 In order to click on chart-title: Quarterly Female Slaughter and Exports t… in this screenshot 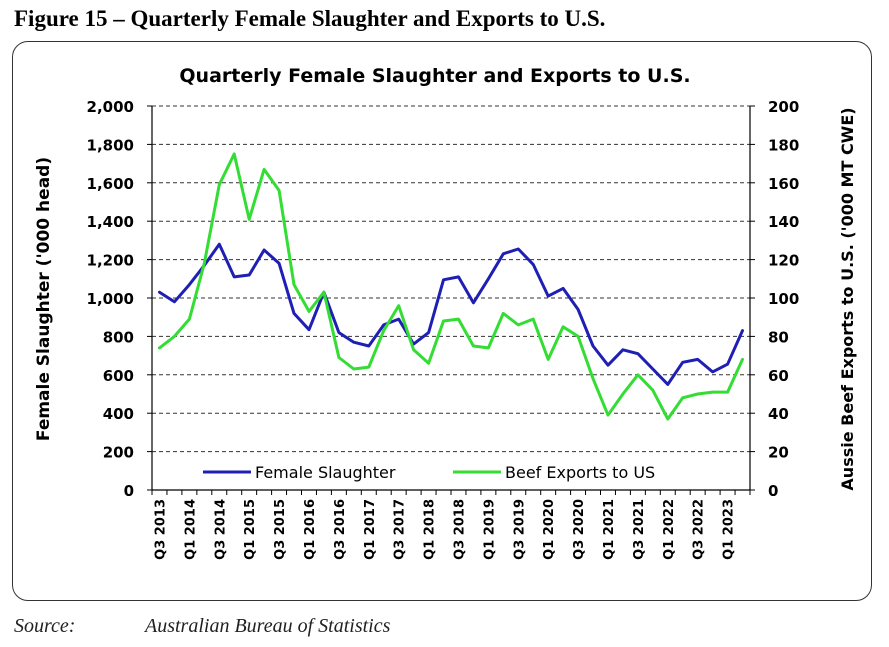, I will do `click(434, 76)`.